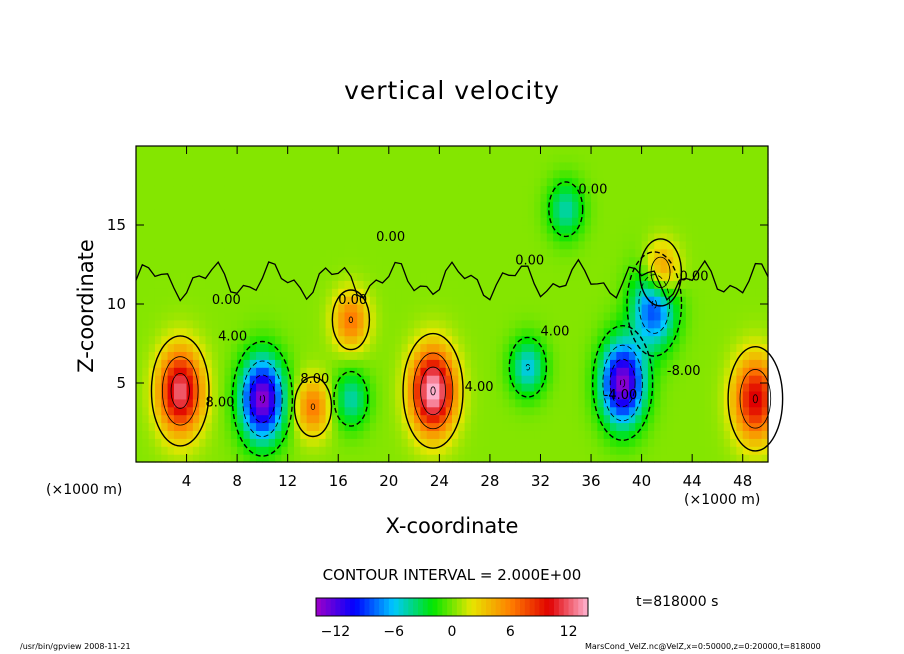  Describe the element at coordinates (641, 481) in the screenshot. I see `x-tick-label: 40` at that location.